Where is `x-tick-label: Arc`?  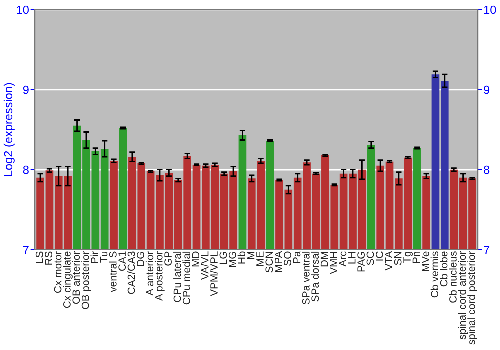 x-tick-label: Arc is located at coordinates (343, 259).